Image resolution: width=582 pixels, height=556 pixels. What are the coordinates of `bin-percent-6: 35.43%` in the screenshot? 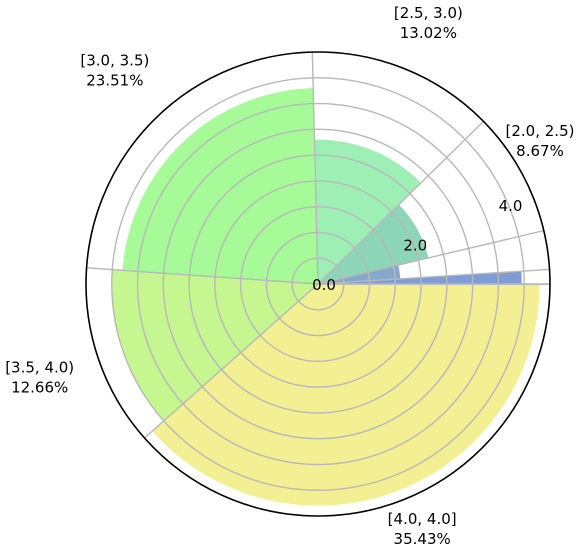 It's located at (422, 539).